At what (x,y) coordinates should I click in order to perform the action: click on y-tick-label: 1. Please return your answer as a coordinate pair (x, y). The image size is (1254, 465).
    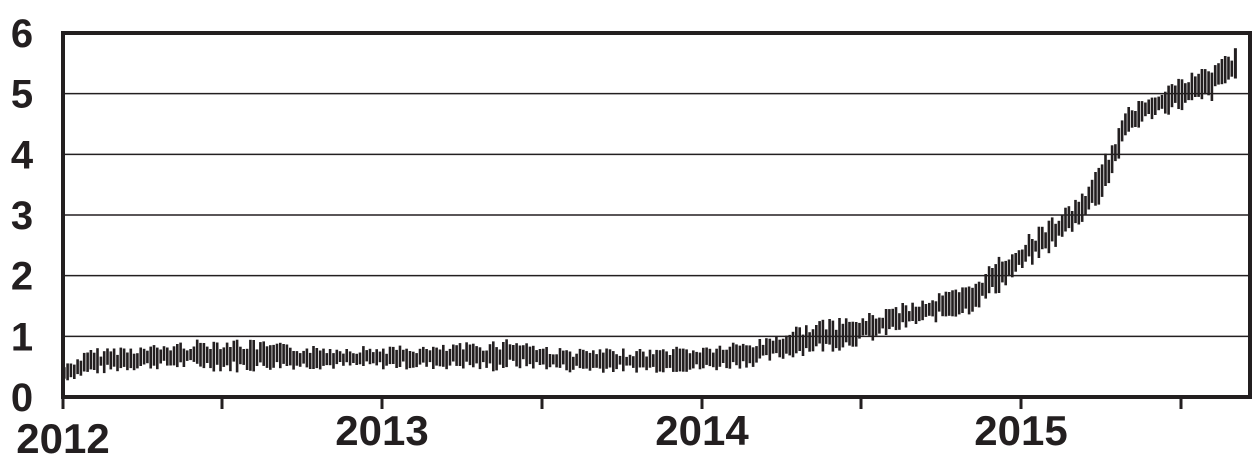
    Looking at the image, I should click on (22, 337).